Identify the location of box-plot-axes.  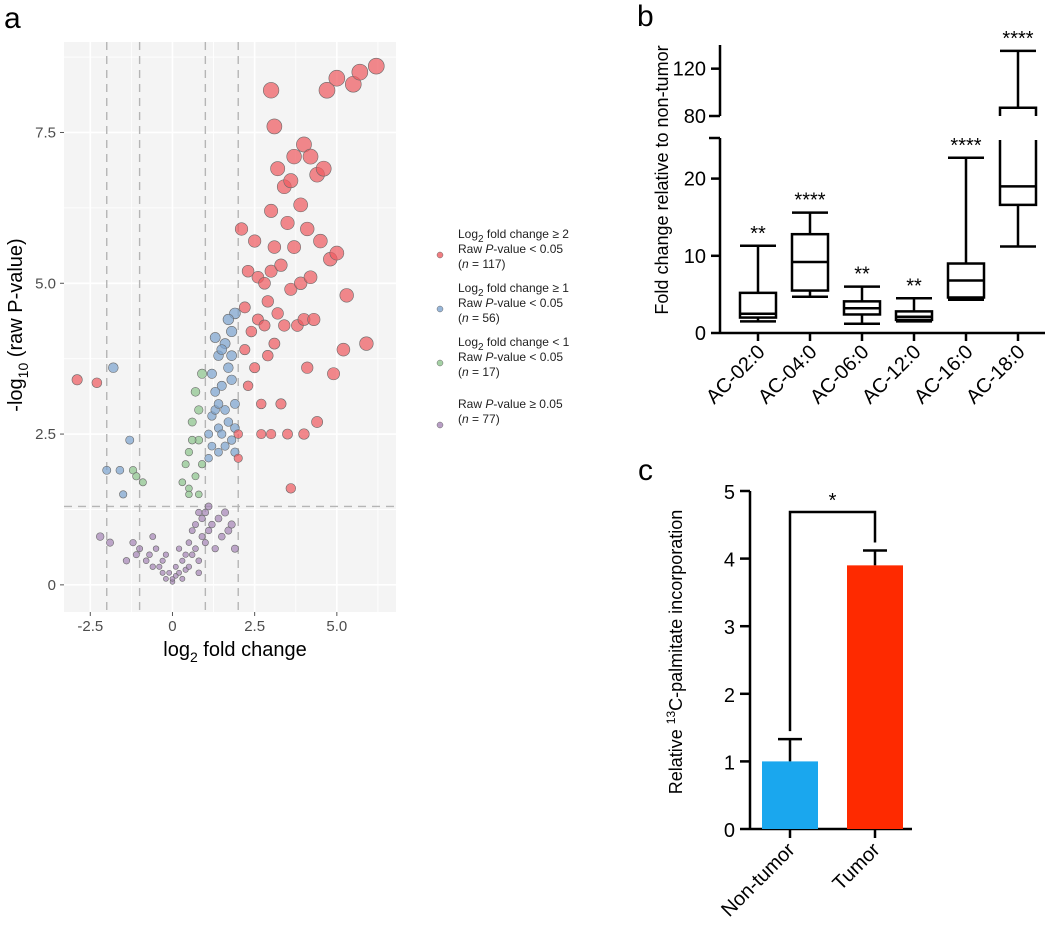
(877, 193).